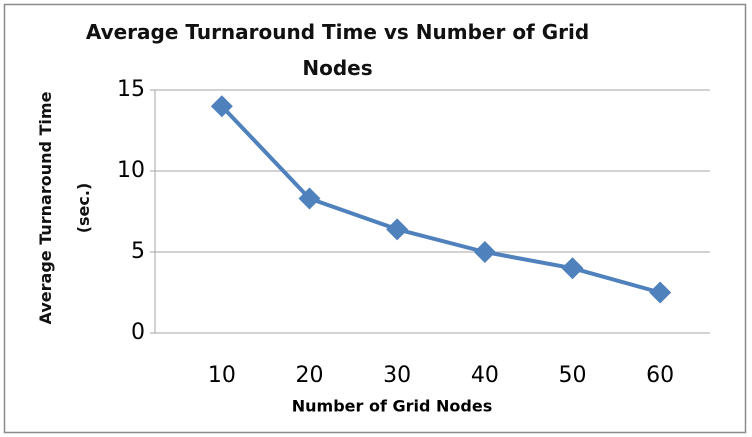 This screenshot has width=752, height=437. What do you see at coordinates (222, 375) in the screenshot?
I see `x-tick-label: 10` at bounding box center [222, 375].